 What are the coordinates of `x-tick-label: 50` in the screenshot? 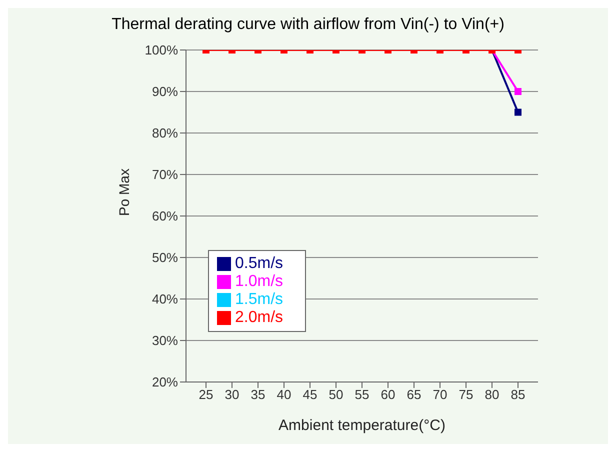 It's located at (336, 394).